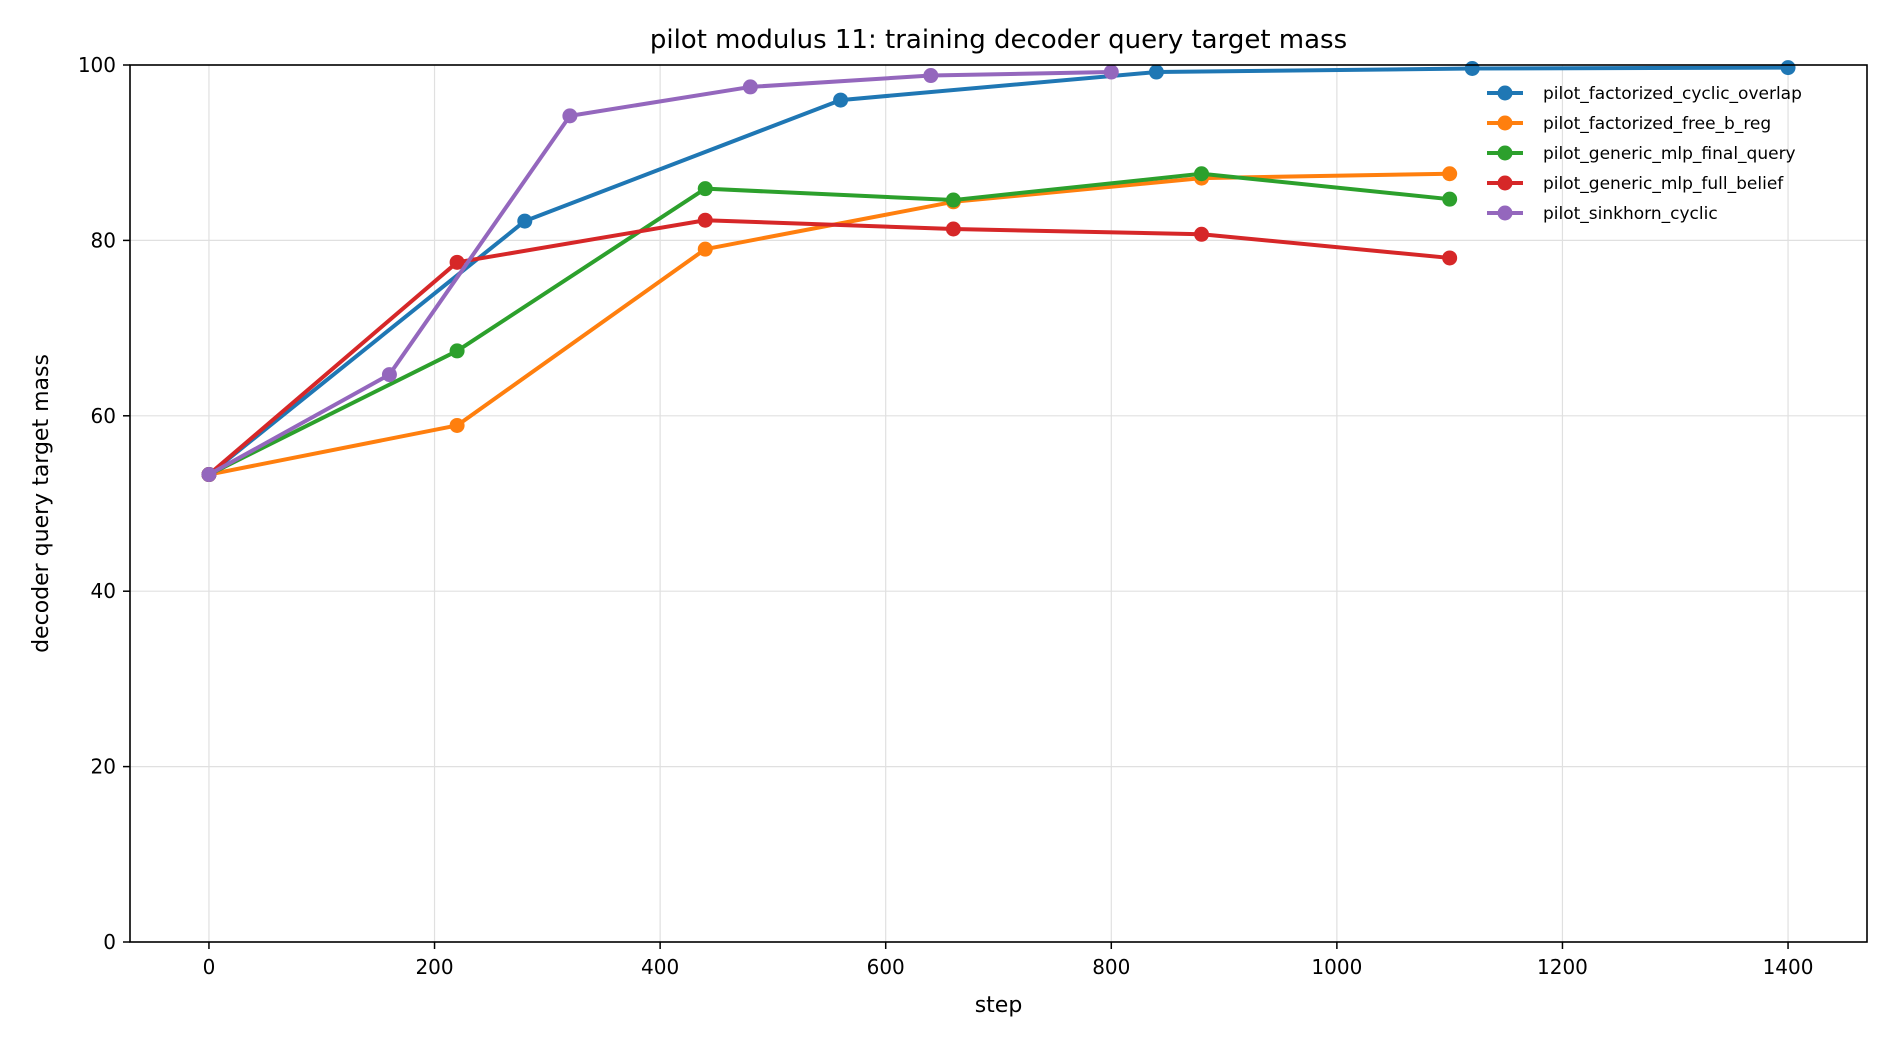 This screenshot has width=1890, height=1044. I want to click on legend-label: pilot_generic_mlp_full_belief, so click(1663, 184).